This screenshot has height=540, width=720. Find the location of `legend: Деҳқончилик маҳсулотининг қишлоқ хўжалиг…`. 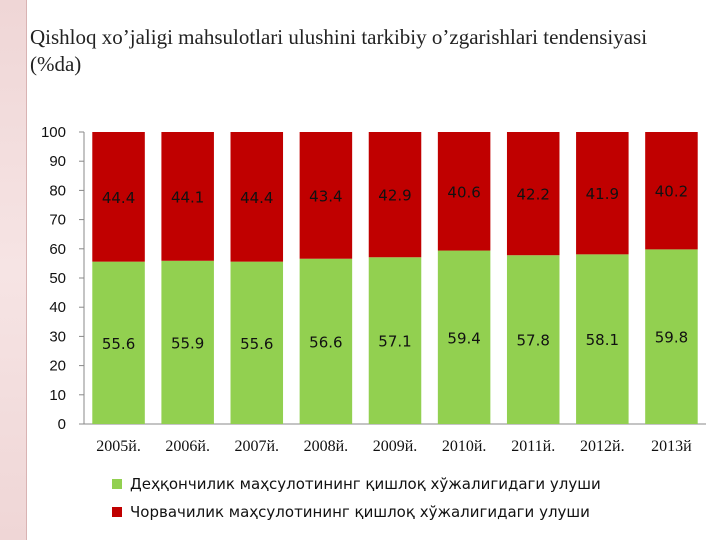

legend: Деҳқончилик маҳсулотининг қишлоқ хўжалиг… is located at coordinates (356, 498).